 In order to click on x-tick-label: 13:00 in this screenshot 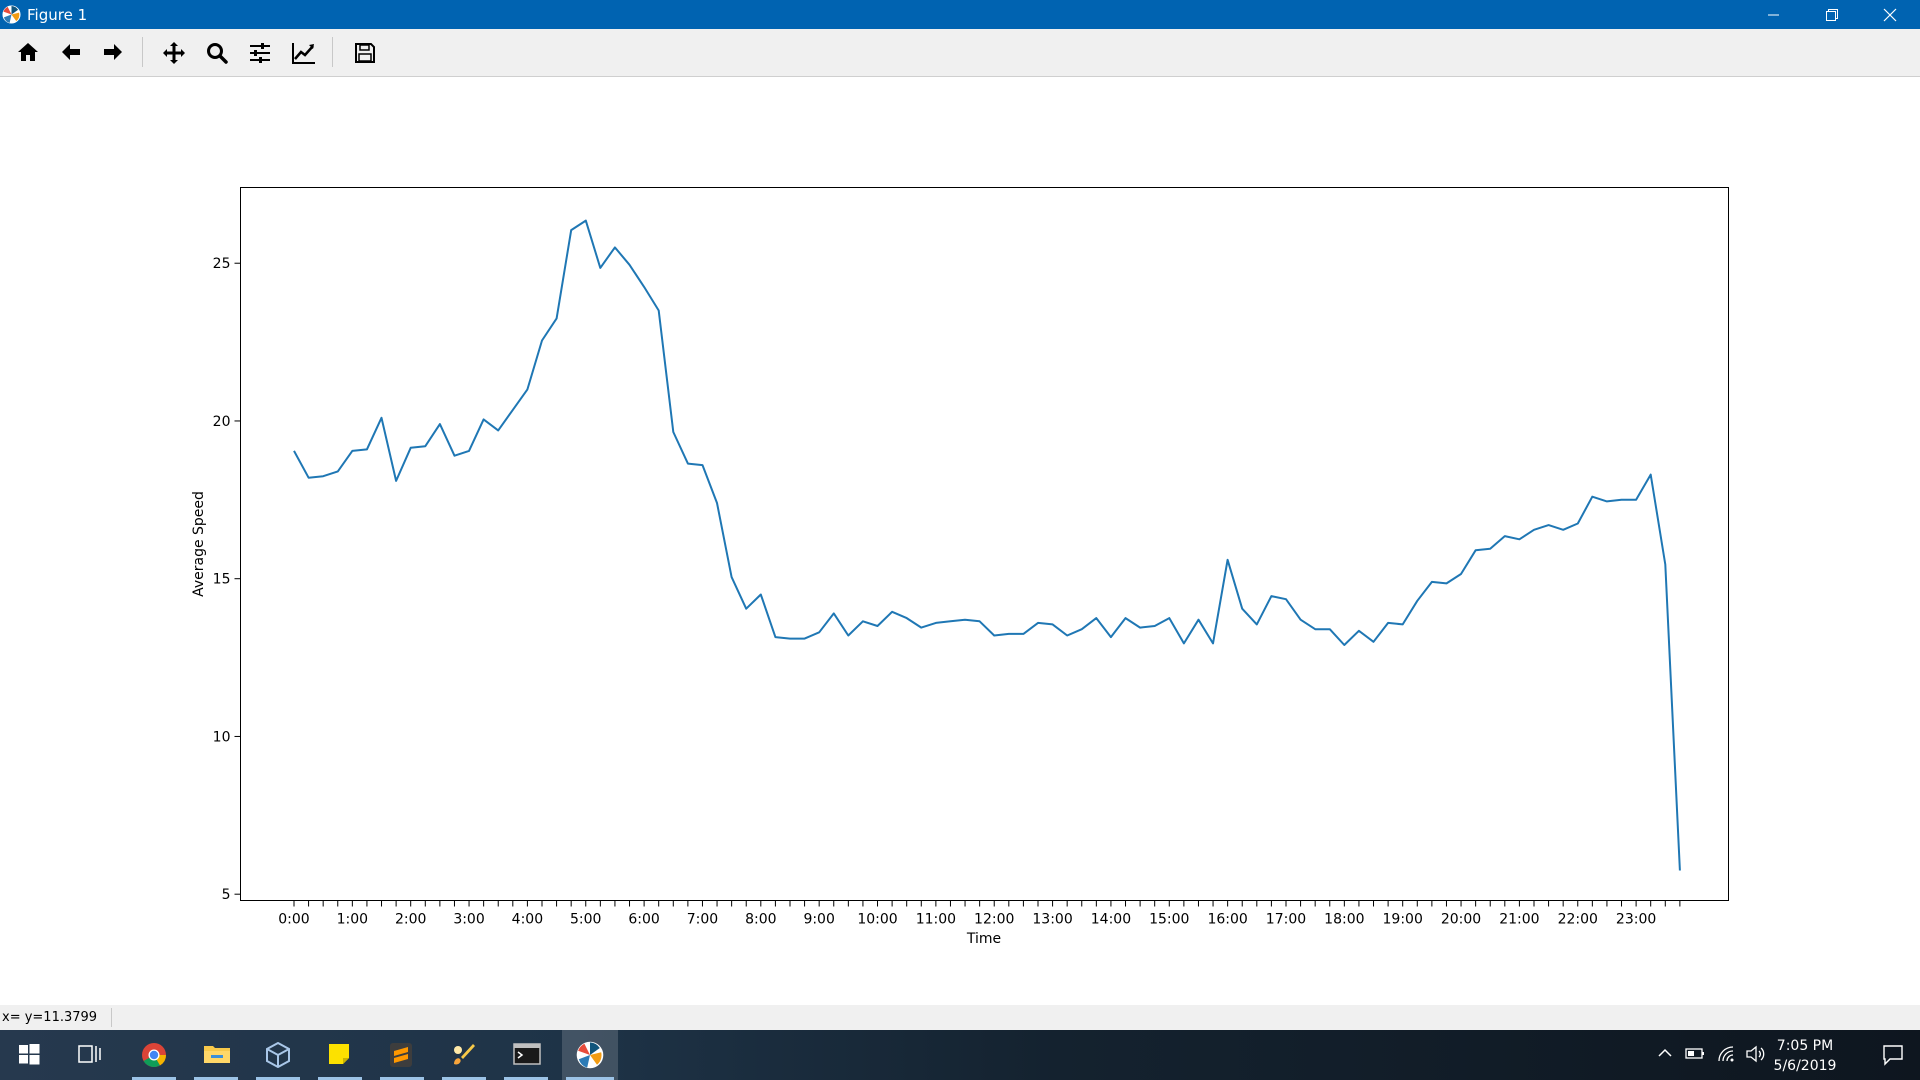, I will do `click(1052, 920)`.